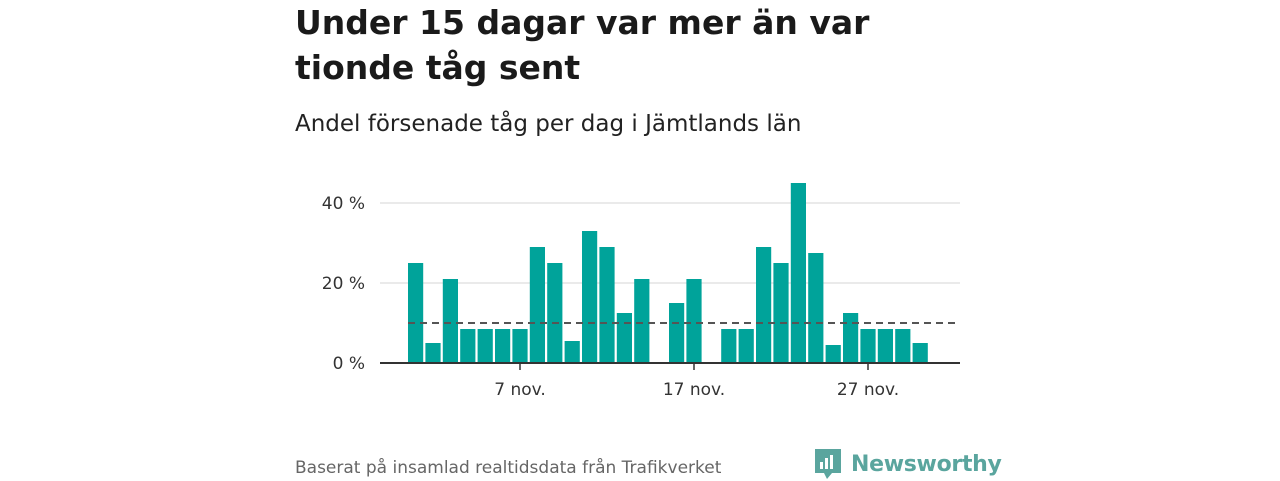 This screenshot has height=481, width=1280. What do you see at coordinates (343, 284) in the screenshot?
I see `y-tick-label: 20 %` at bounding box center [343, 284].